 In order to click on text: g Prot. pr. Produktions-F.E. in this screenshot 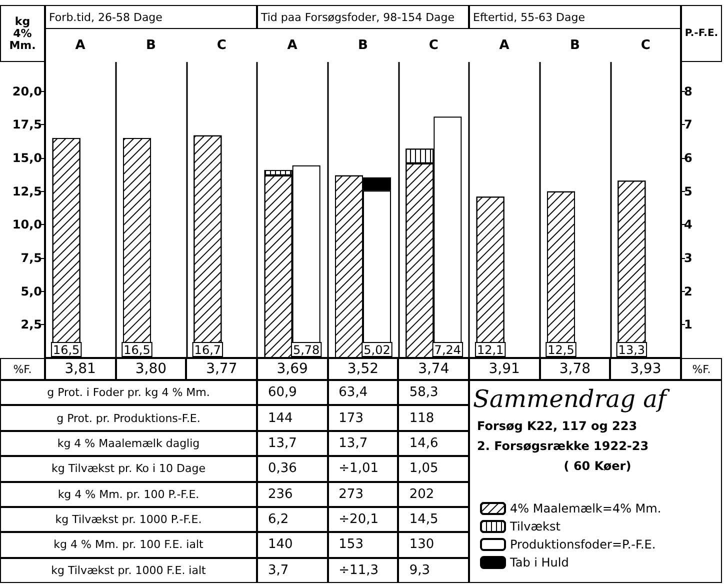, I will do `click(128, 418)`.